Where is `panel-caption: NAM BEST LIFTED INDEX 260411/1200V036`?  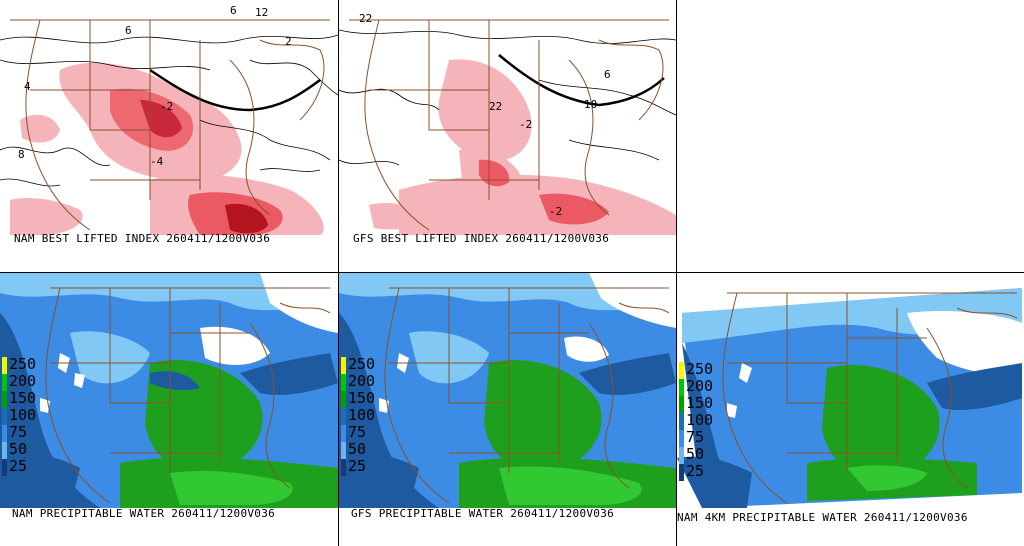 panel-caption: NAM BEST LIFTED INDEX 260411/1200V036 is located at coordinates (142, 238).